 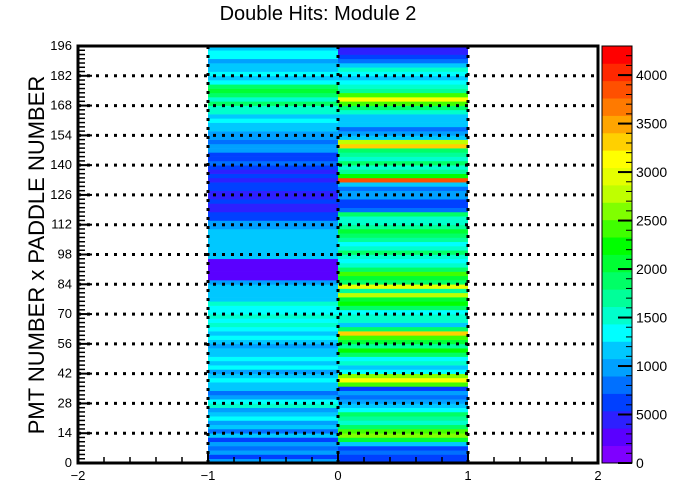 I want to click on colorbar-label: 5000, so click(x=651, y=415).